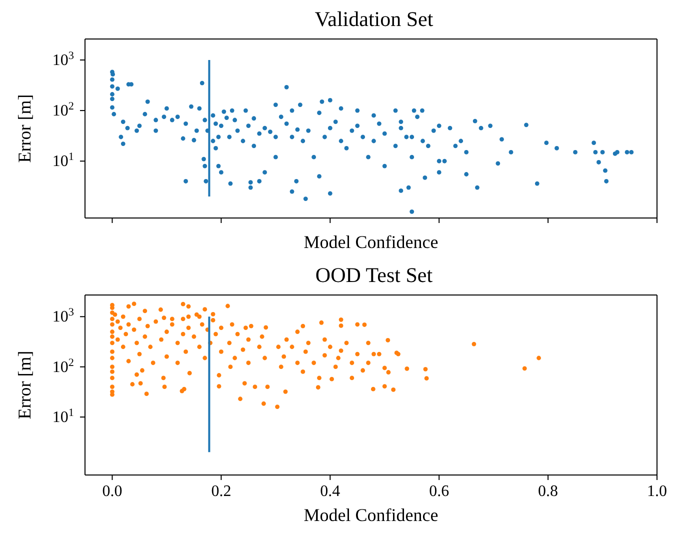 The height and width of the screenshot is (544, 678). Describe the element at coordinates (374, 19) in the screenshot. I see `chart-title: Validation Set` at that location.